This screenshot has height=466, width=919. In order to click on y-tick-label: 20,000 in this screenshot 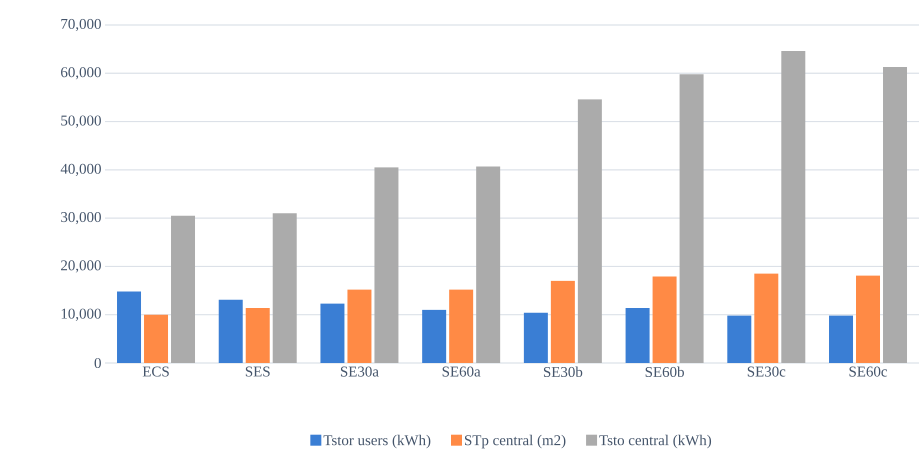, I will do `click(81, 266)`.